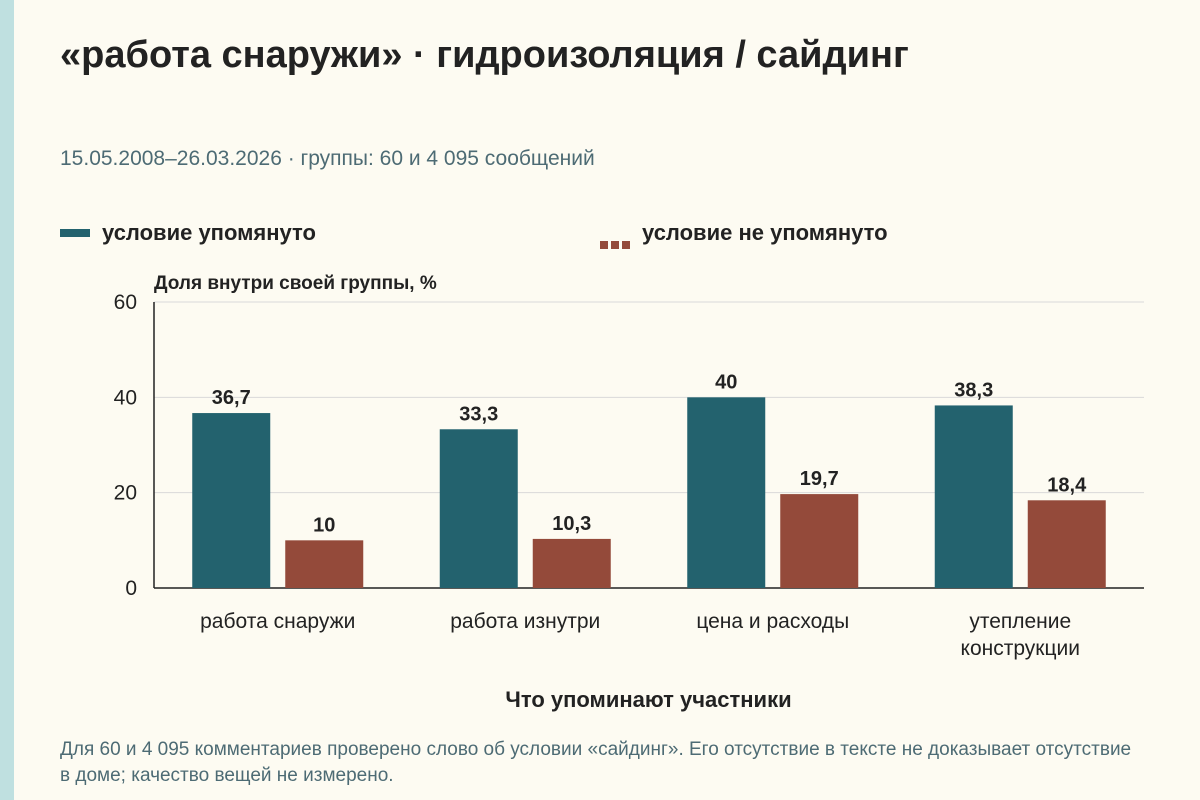  Describe the element at coordinates (1067, 485) in the screenshot. I see `data-label: 18,4` at that location.